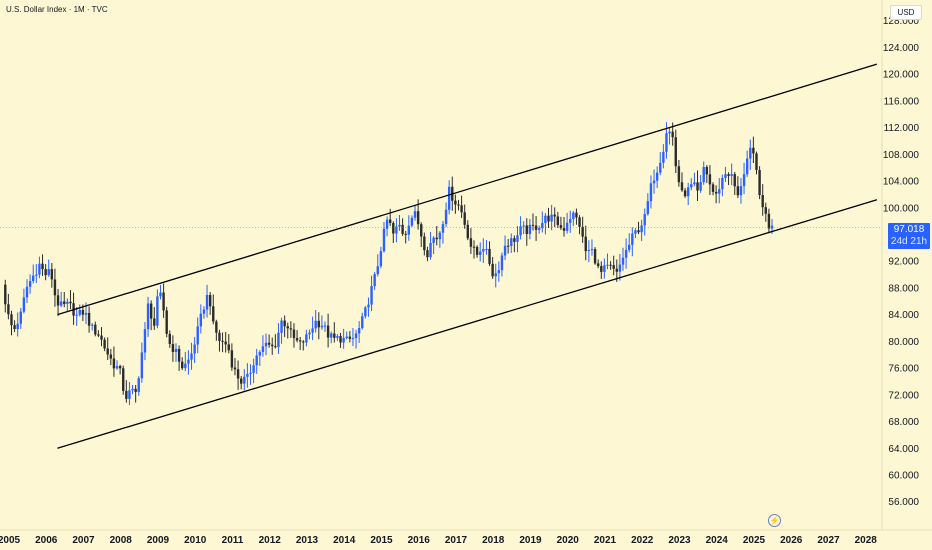  What do you see at coordinates (906, 12) in the screenshot?
I see `currency-selector: USD` at bounding box center [906, 12].